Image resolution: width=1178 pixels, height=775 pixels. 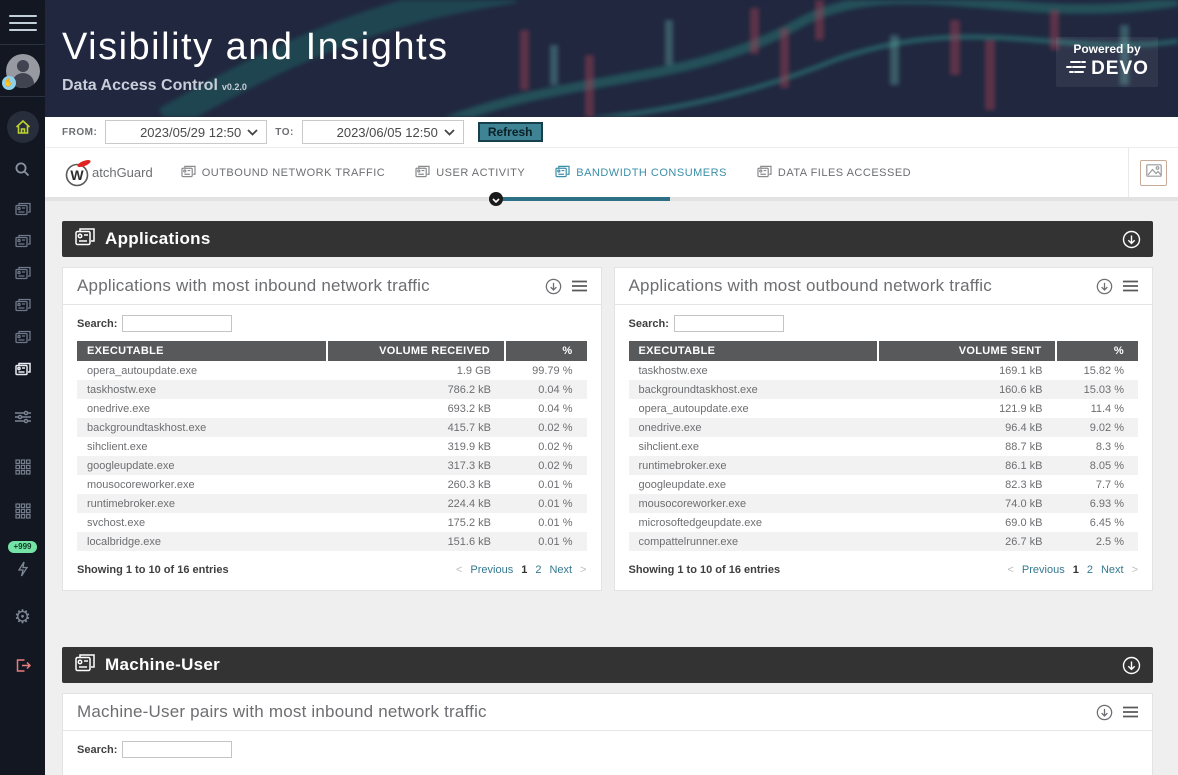 I want to click on sidebar-item-home, so click(x=22, y=127).